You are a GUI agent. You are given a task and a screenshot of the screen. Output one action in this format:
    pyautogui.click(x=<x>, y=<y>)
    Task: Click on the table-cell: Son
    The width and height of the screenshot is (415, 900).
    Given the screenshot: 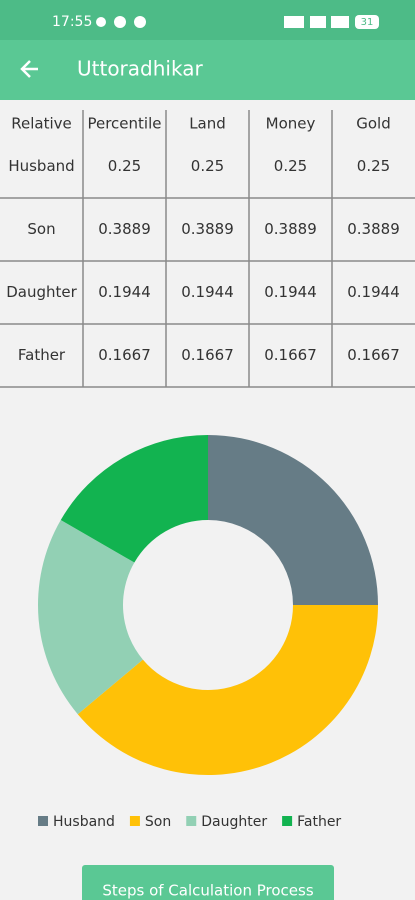 What is the action you would take?
    pyautogui.click(x=41, y=229)
    